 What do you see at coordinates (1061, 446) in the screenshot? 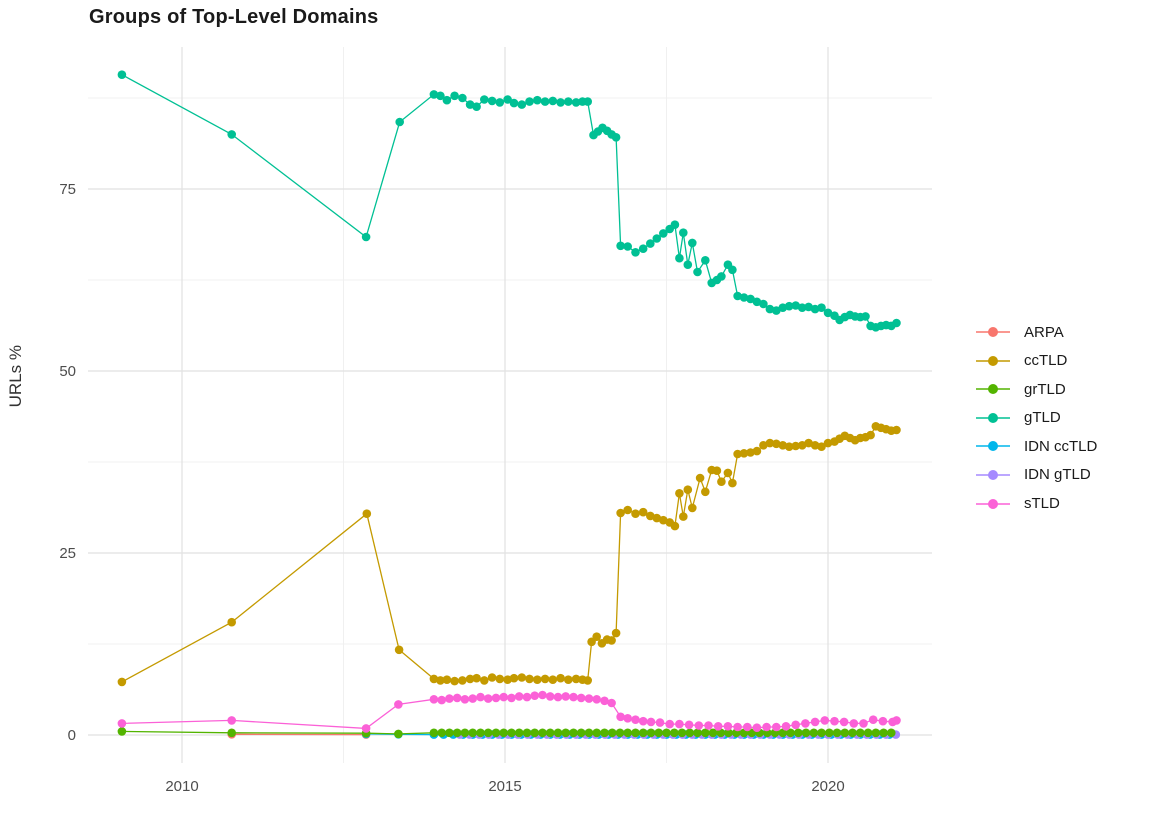
I see `legend-label: IDN ccTLD` at bounding box center [1061, 446].